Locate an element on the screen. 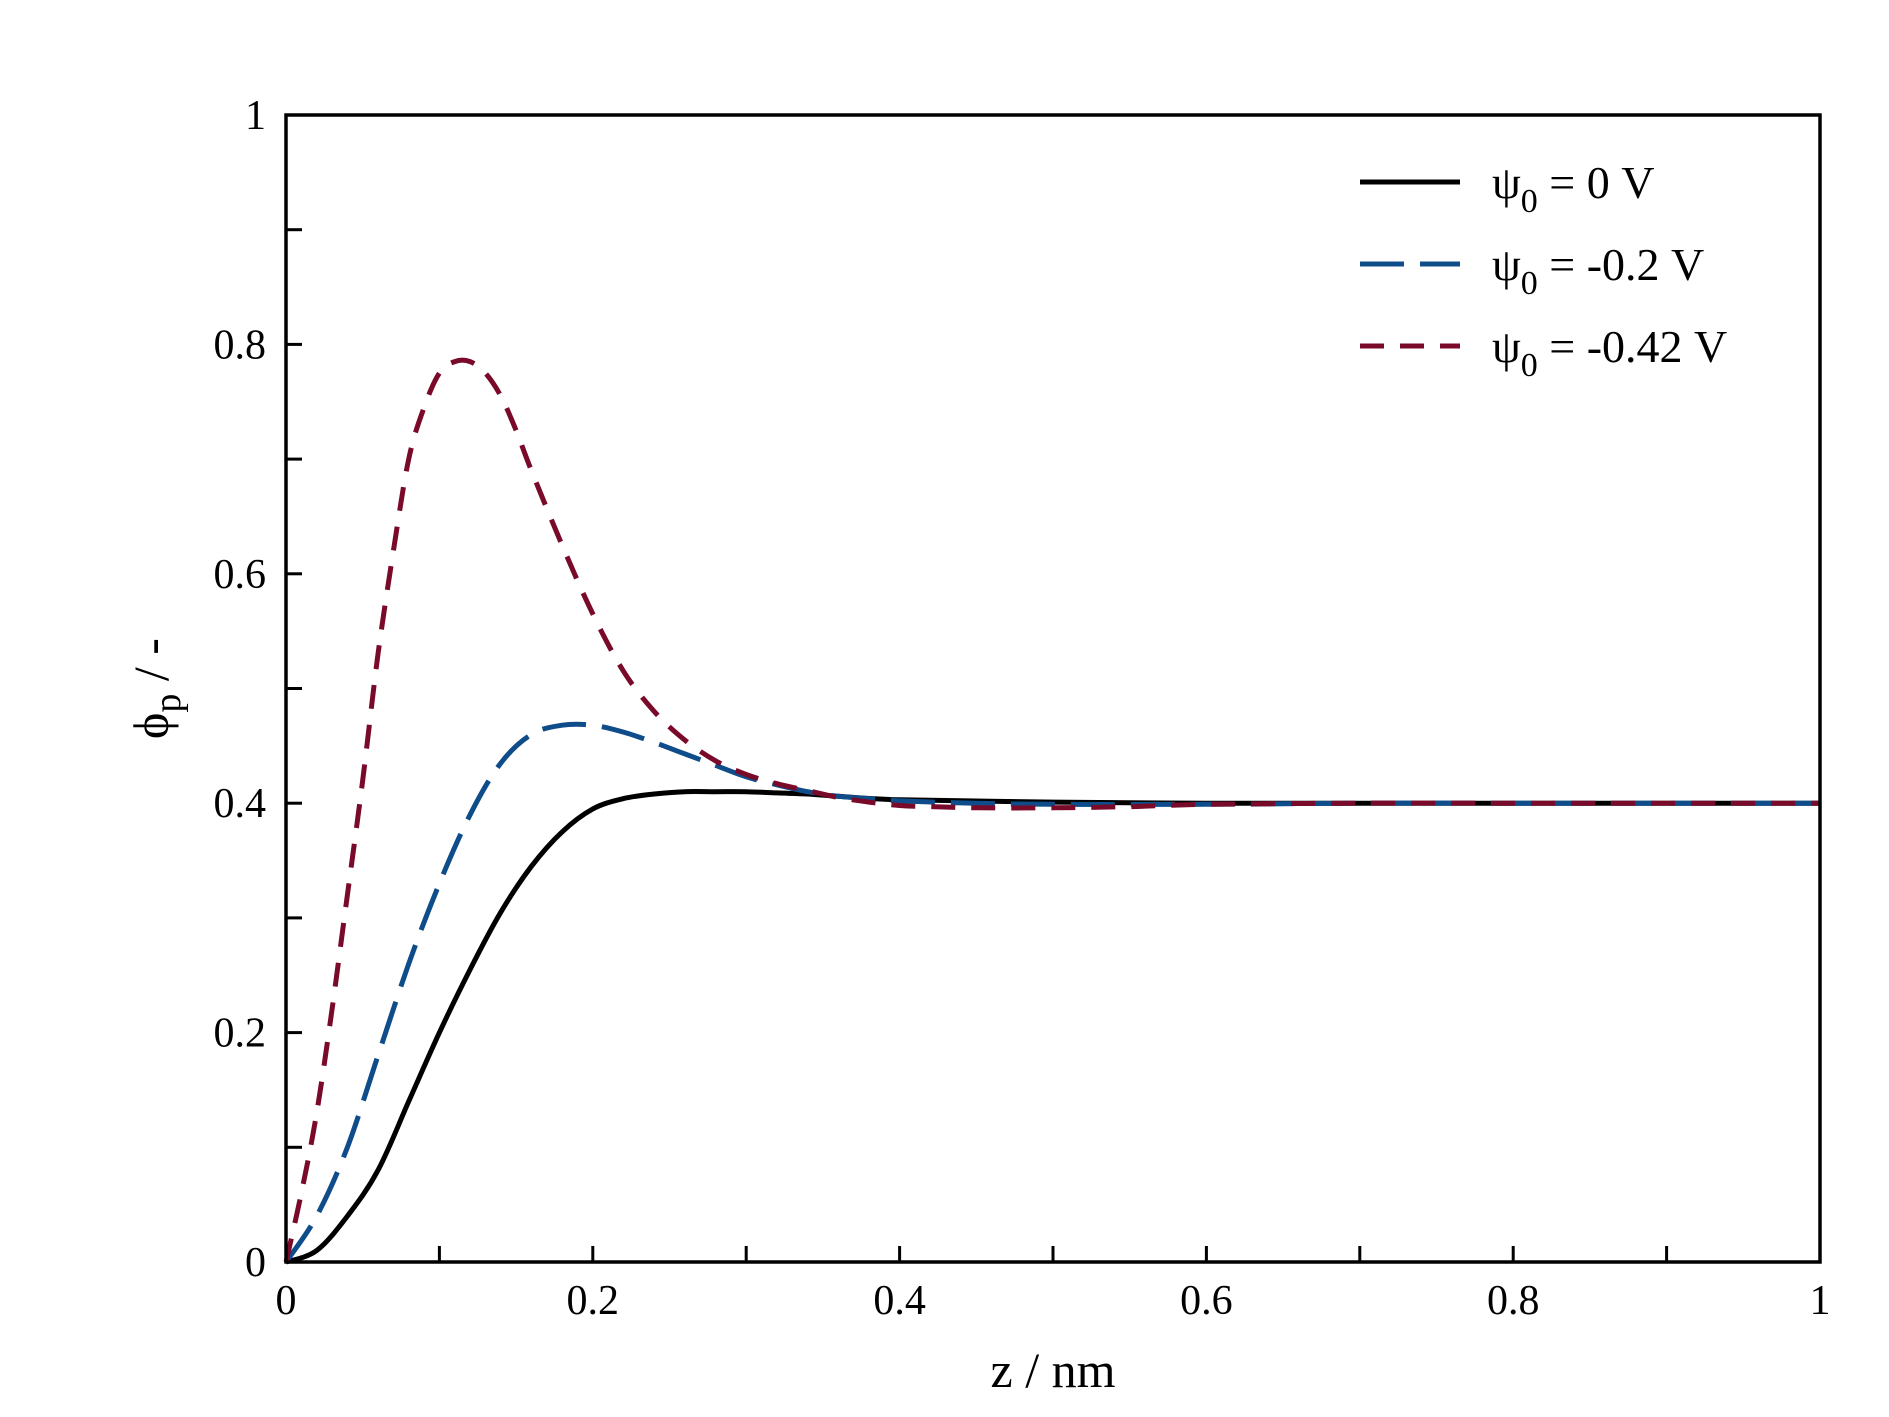 The image size is (1889, 1417). legend-label-text: = -0.42 V is located at coordinates (1632, 346).